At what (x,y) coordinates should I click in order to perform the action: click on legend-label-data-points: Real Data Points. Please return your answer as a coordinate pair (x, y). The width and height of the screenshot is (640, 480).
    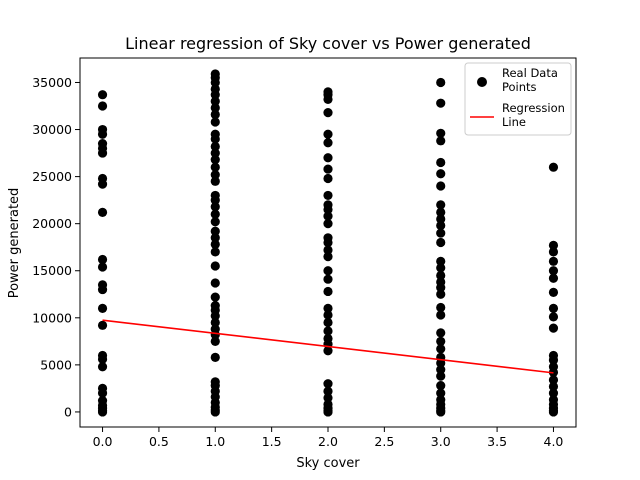
    Looking at the image, I should click on (532, 80).